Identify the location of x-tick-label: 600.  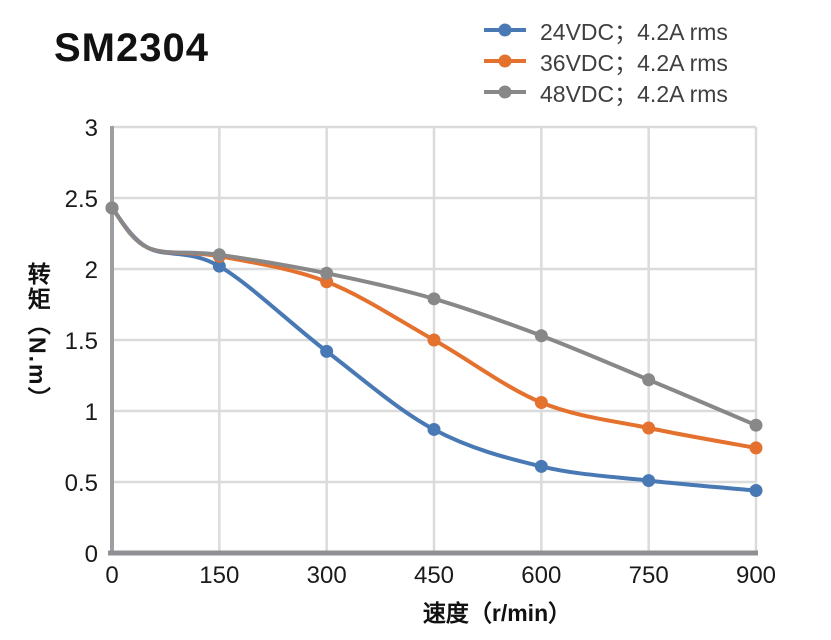
(541, 575).